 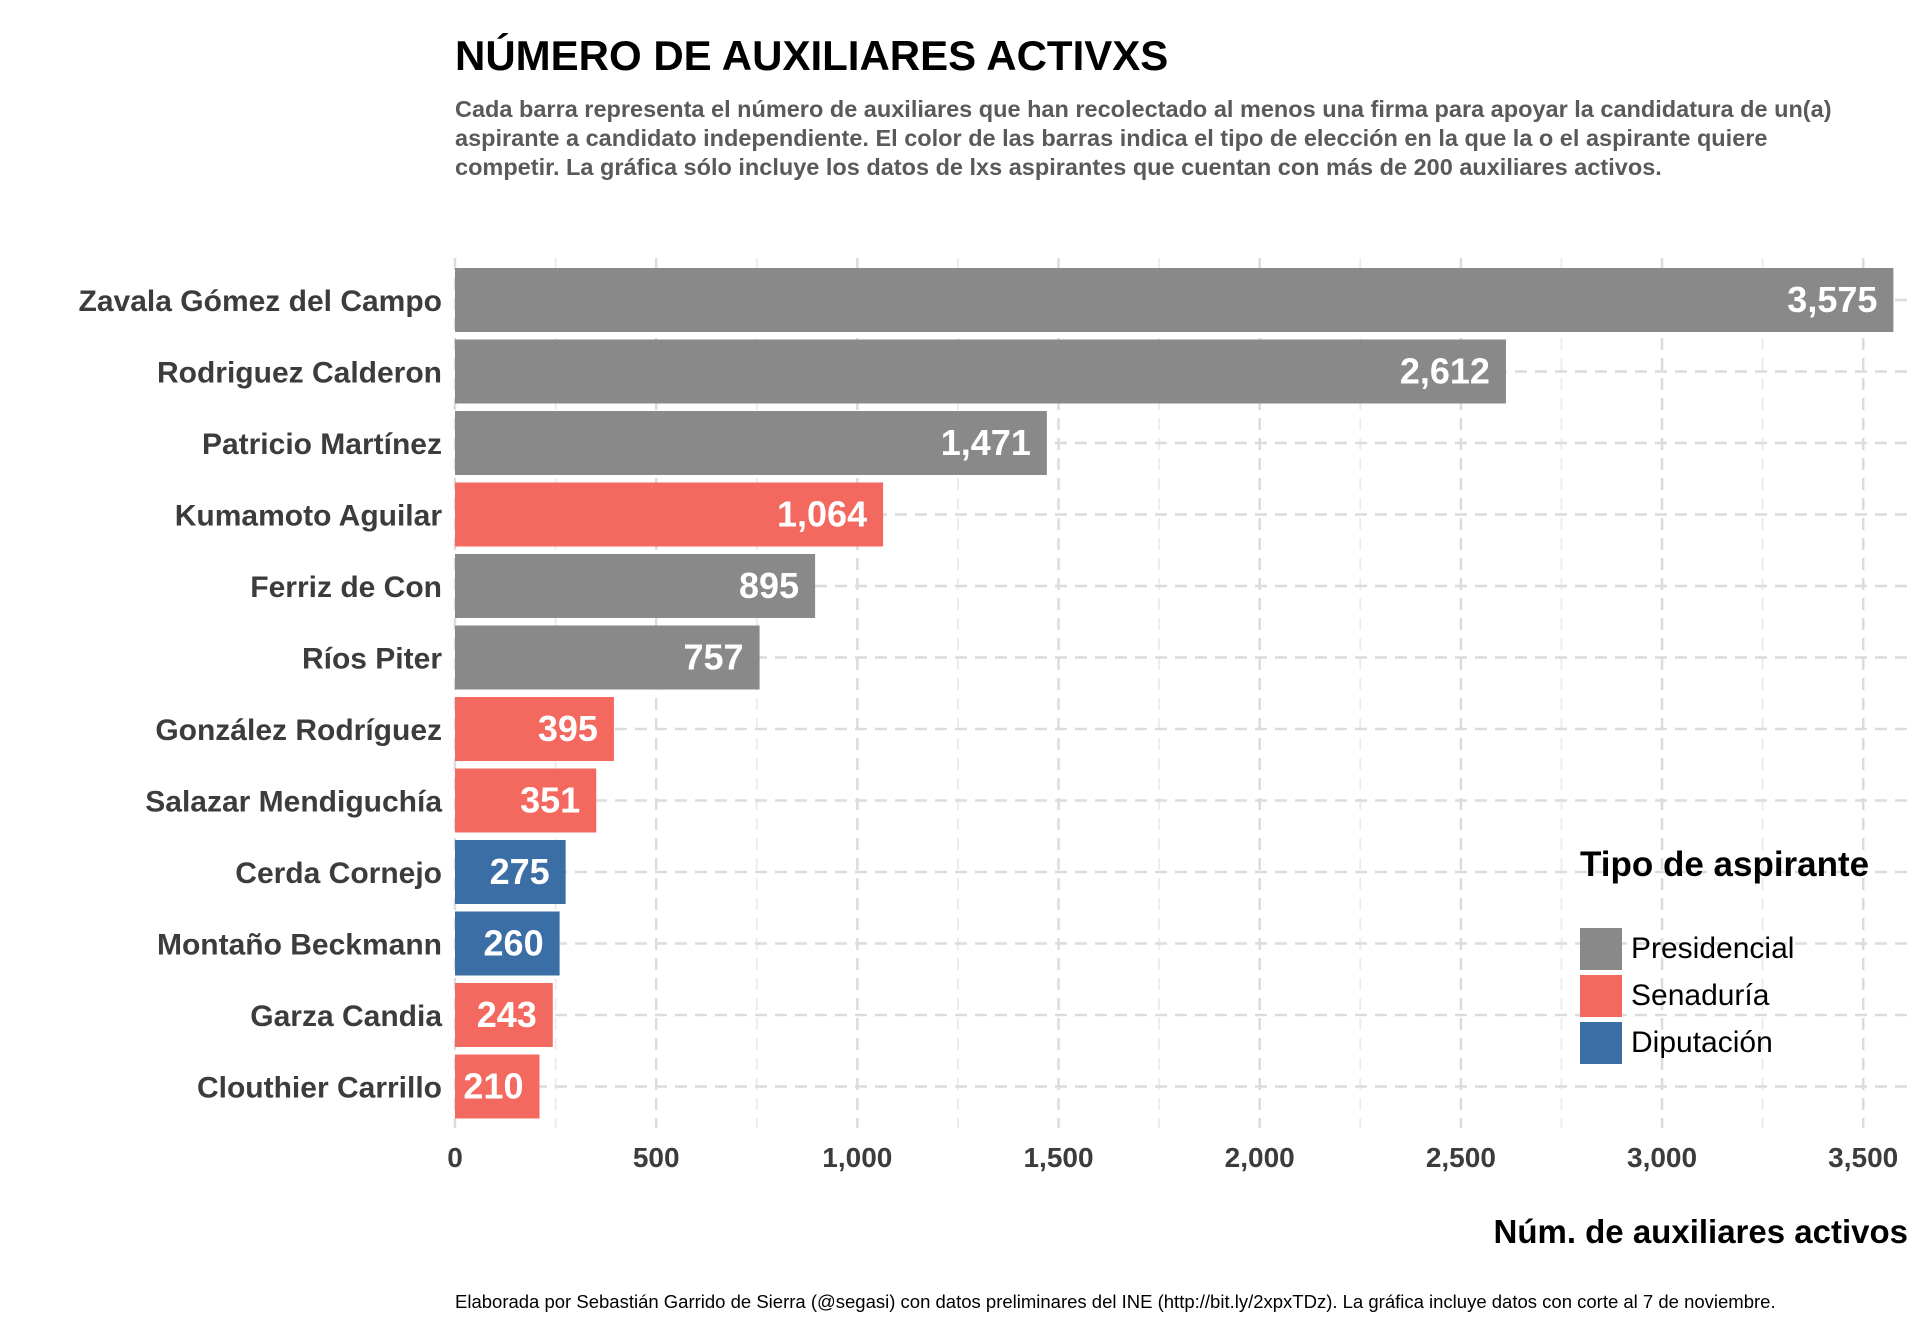 What do you see at coordinates (1601, 948) in the screenshot?
I see `legend-swatch-presidencial` at bounding box center [1601, 948].